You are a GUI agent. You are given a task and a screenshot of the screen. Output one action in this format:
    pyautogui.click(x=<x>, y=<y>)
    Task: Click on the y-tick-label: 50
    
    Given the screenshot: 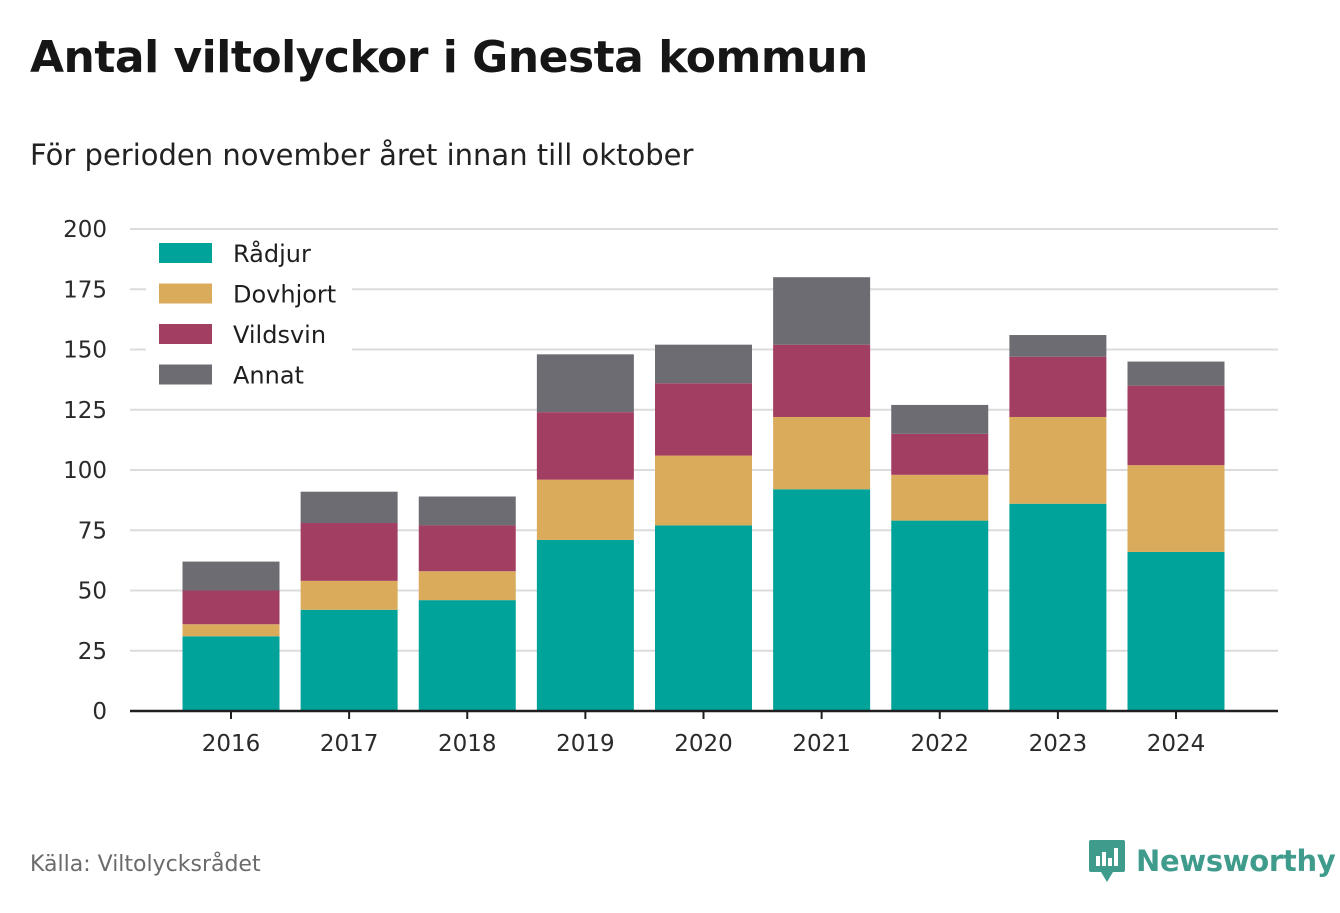 What is the action you would take?
    pyautogui.click(x=92, y=592)
    